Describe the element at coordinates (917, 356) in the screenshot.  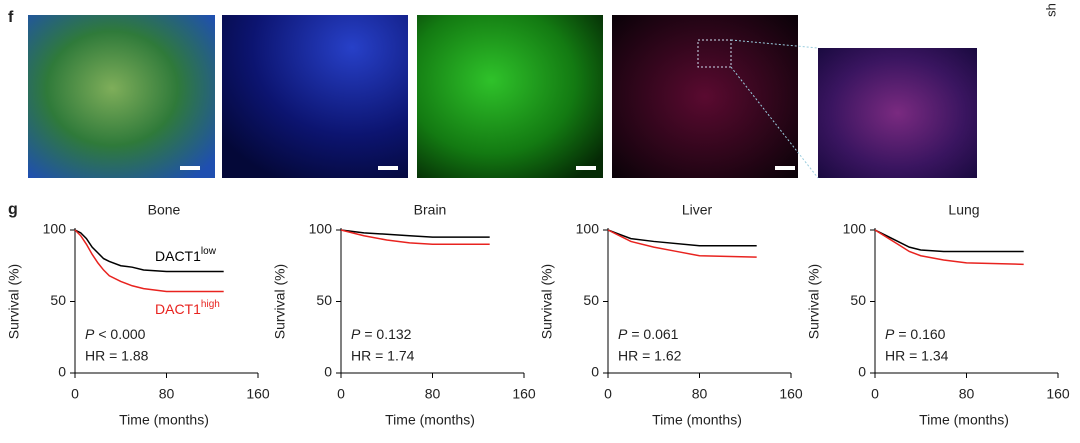
I see `hazard-ratio: HR = 1.34` at that location.